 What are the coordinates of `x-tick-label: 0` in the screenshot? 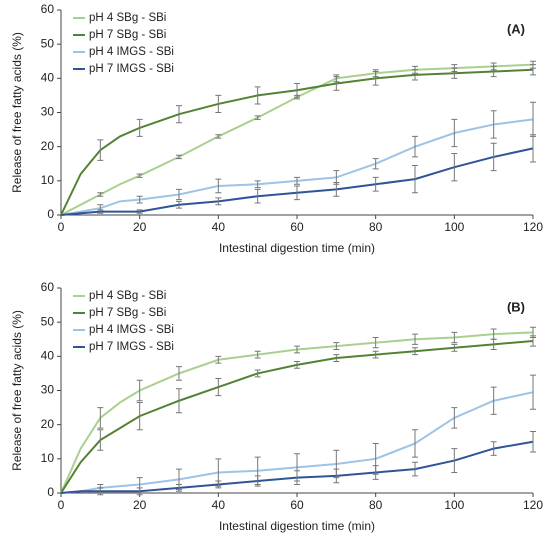 It's located at (61, 505).